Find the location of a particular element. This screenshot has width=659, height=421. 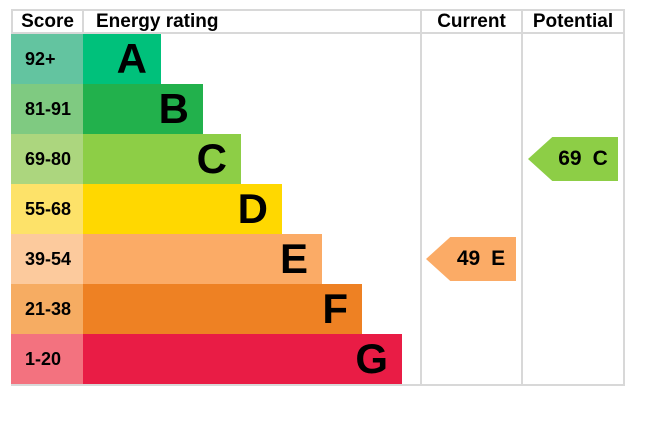

potential-column-left-border is located at coordinates (522, 197).